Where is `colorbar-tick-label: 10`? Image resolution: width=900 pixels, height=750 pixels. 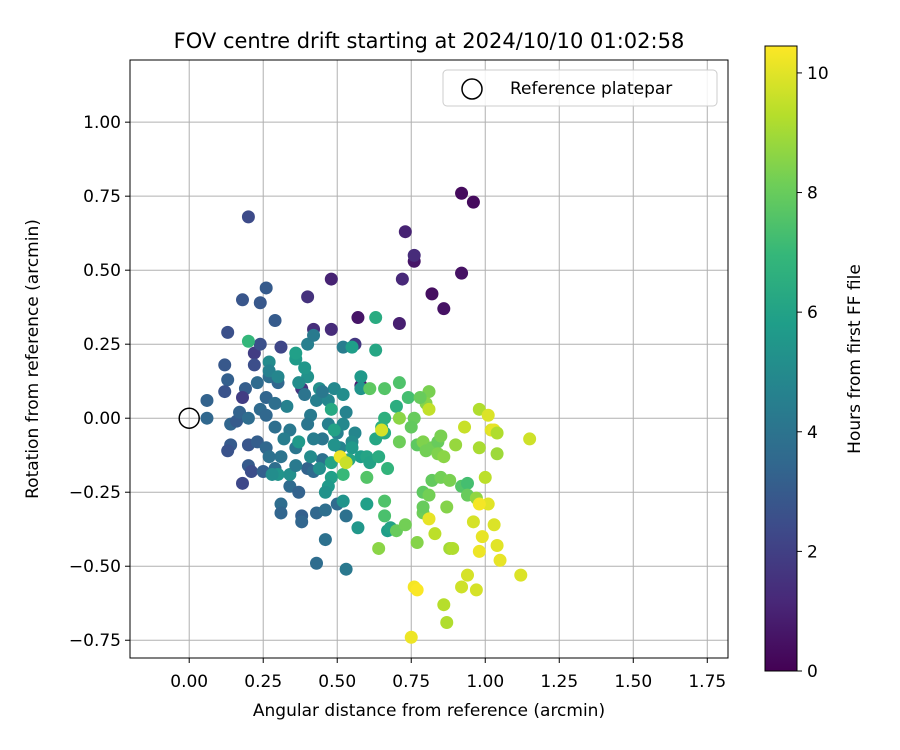
colorbar-tick-label: 10 is located at coordinates (818, 74).